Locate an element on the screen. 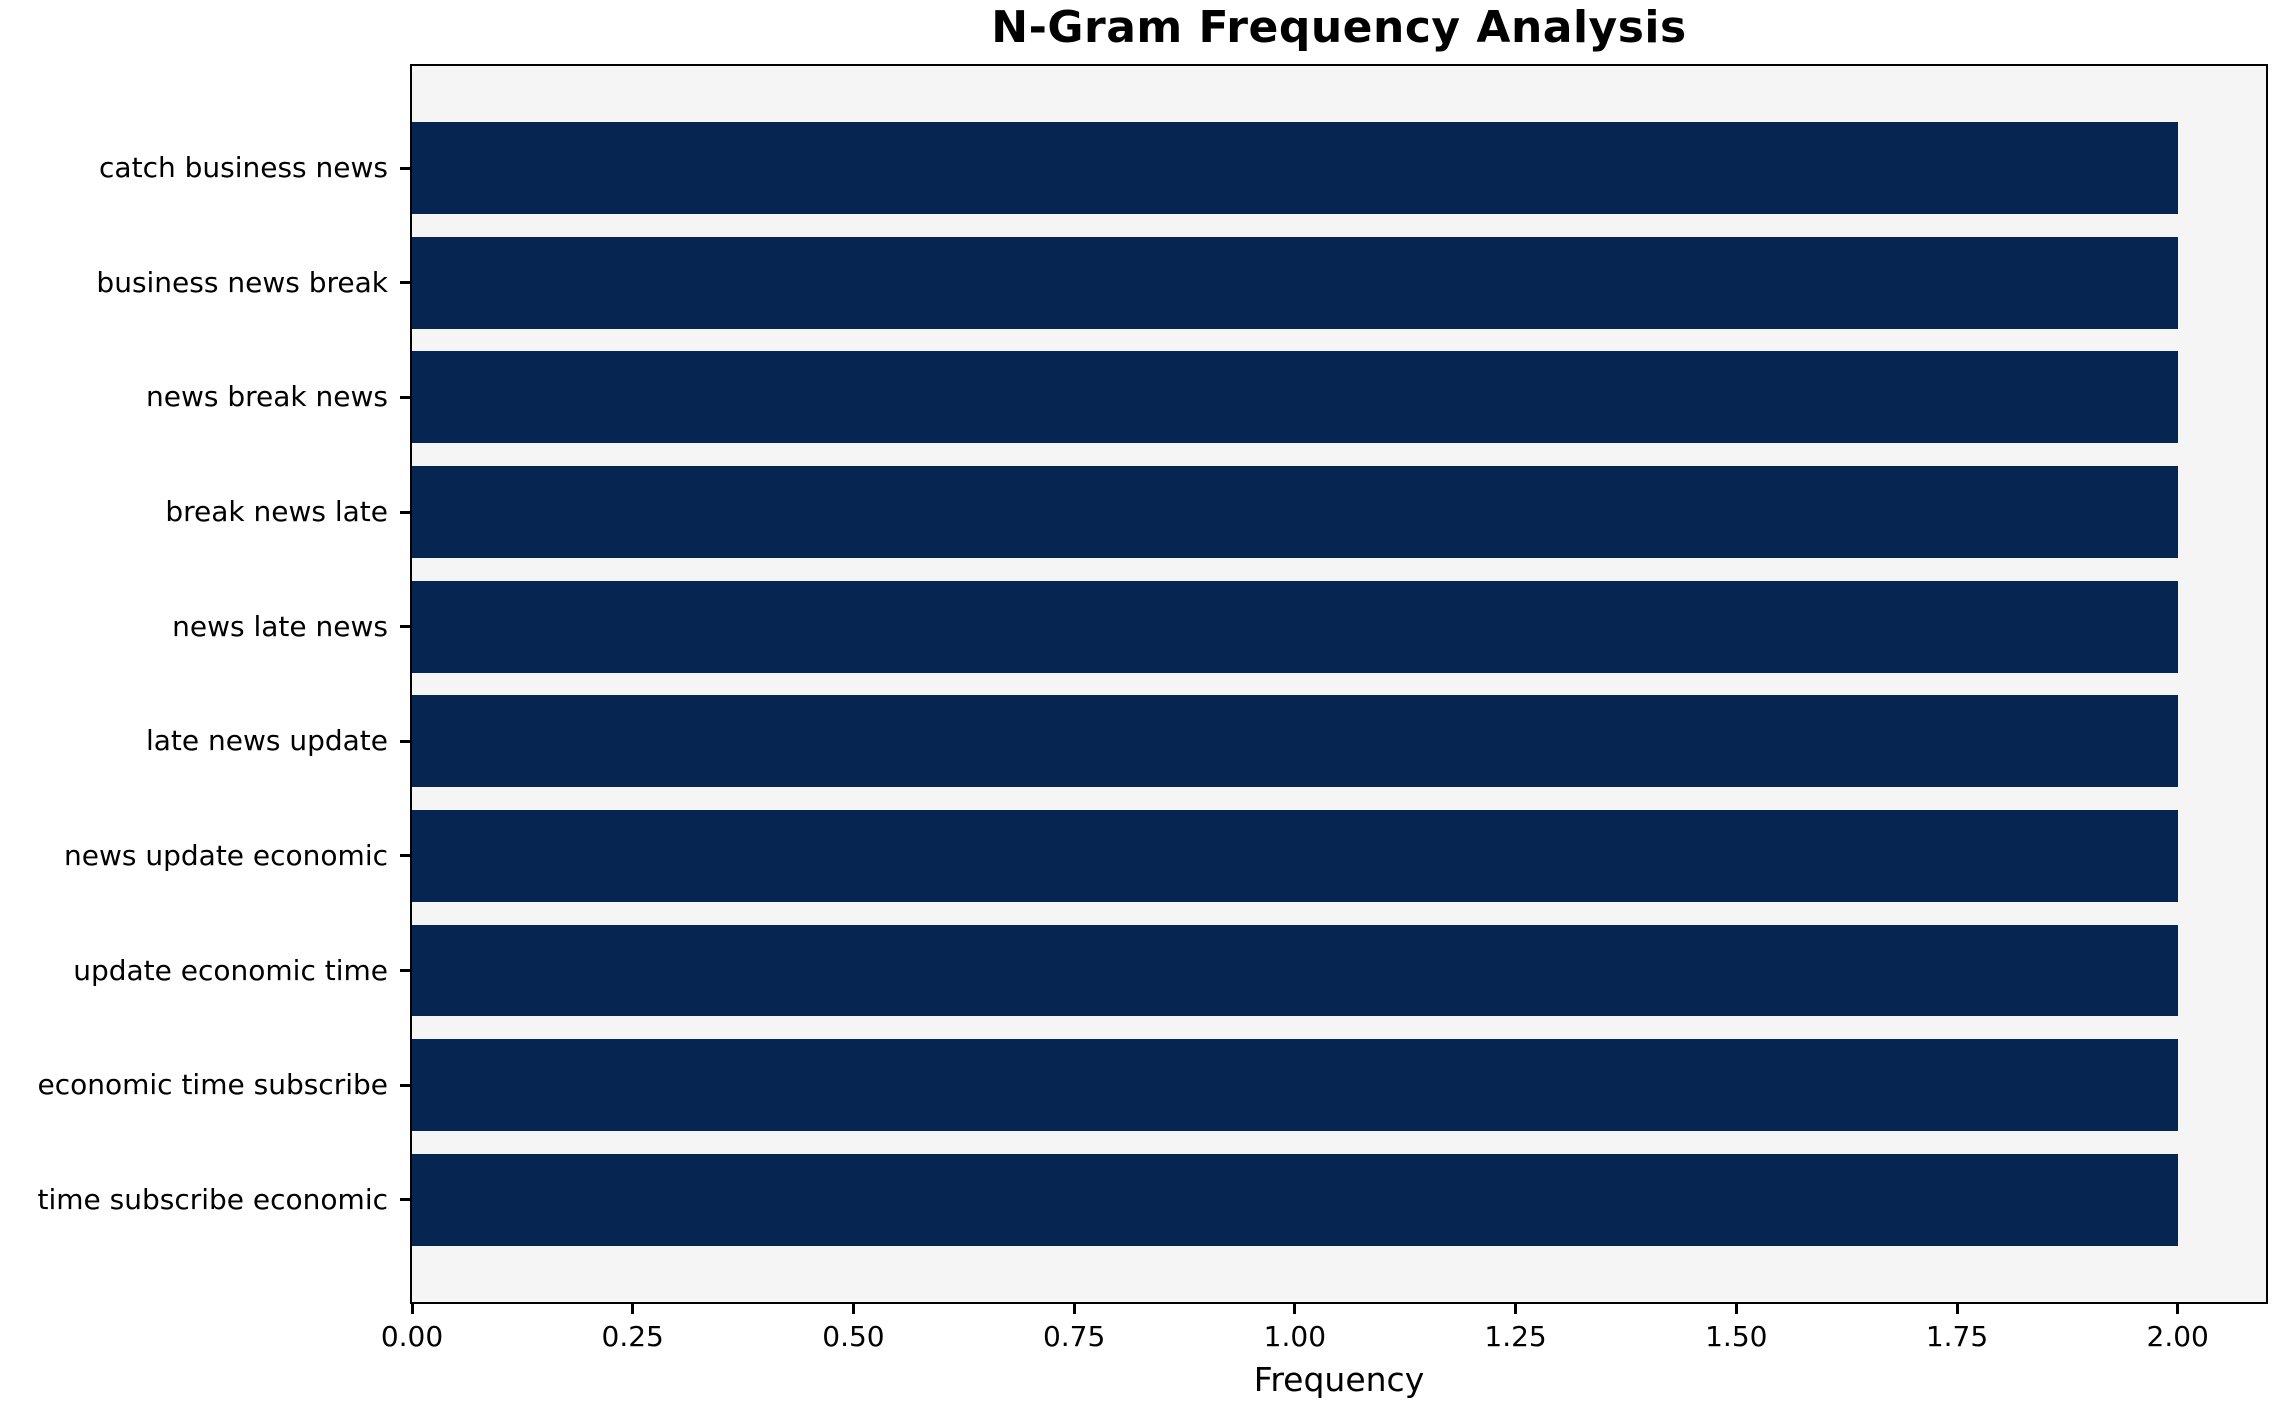  y-tick-label: update economic time is located at coordinates (230, 970).